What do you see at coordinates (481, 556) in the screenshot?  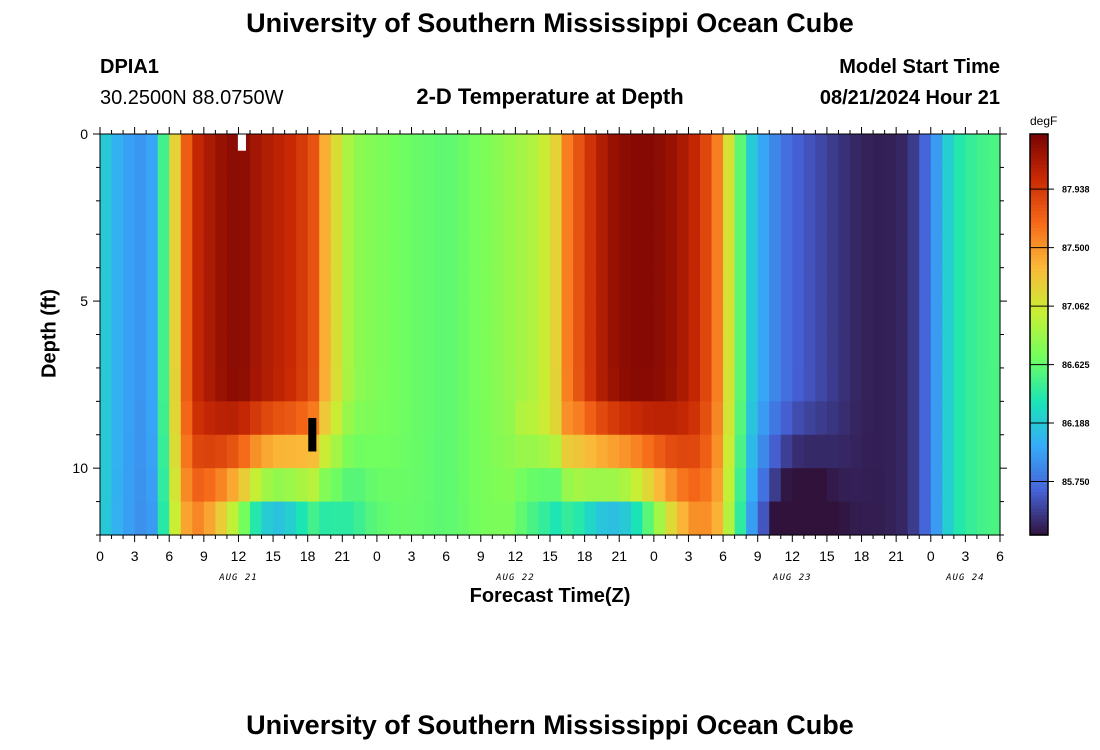 I see `x-tick-label: 9` at bounding box center [481, 556].